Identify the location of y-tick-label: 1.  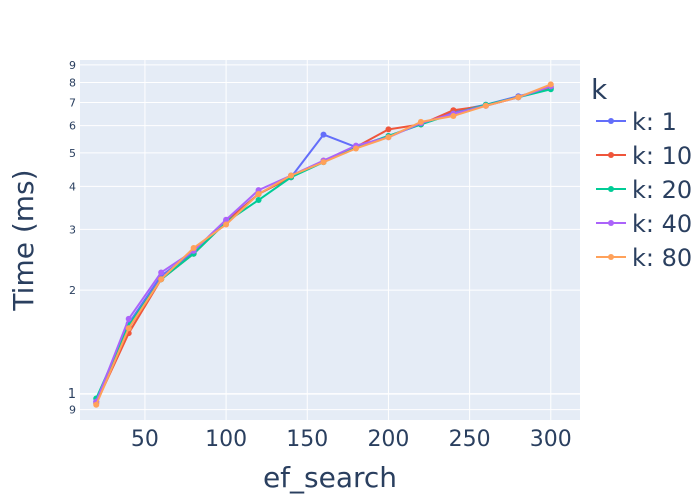
(72, 394).